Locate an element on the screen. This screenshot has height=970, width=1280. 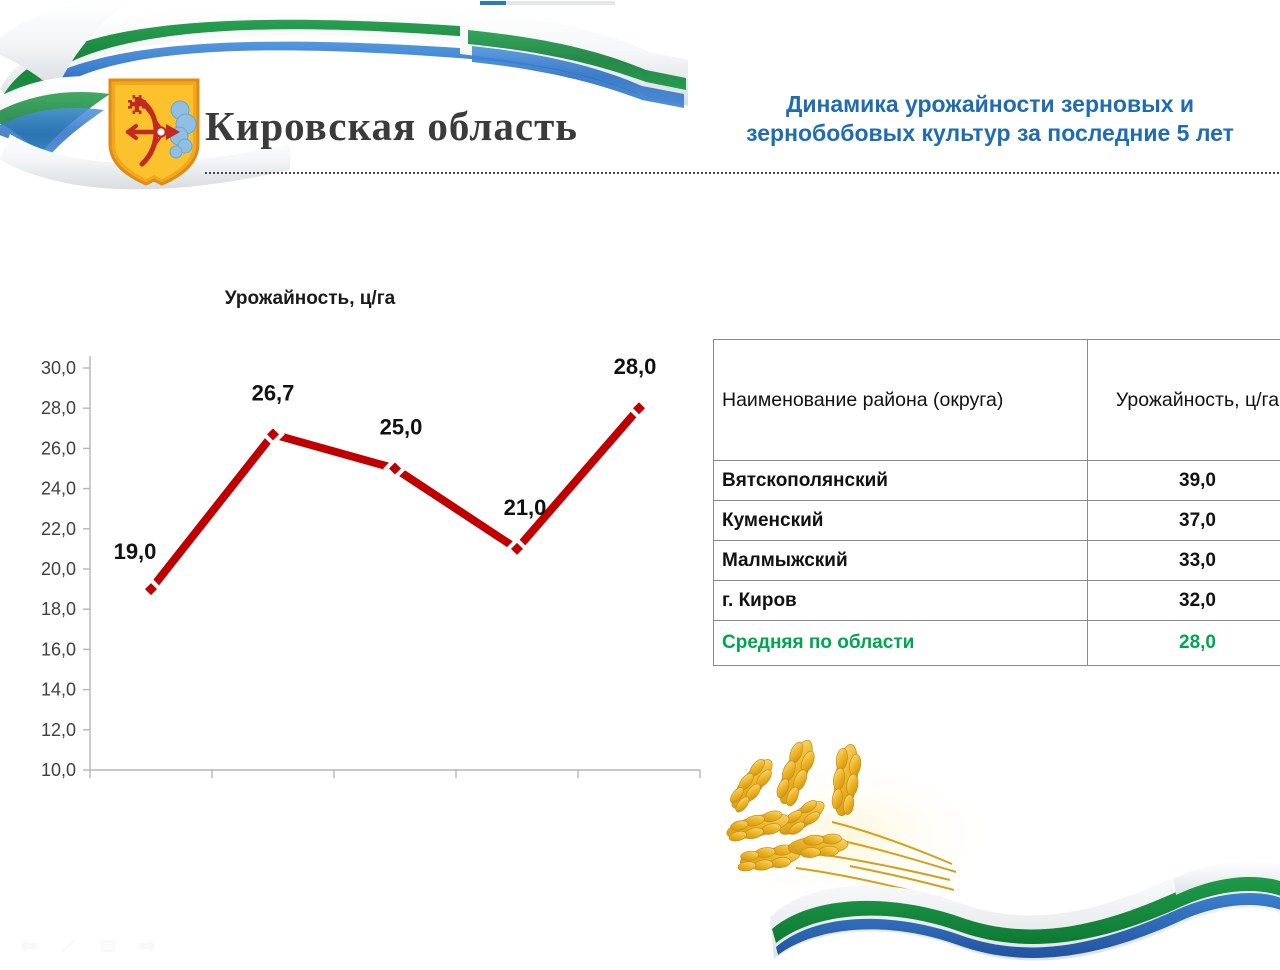
total-label: Средняя по области is located at coordinates (901, 643).